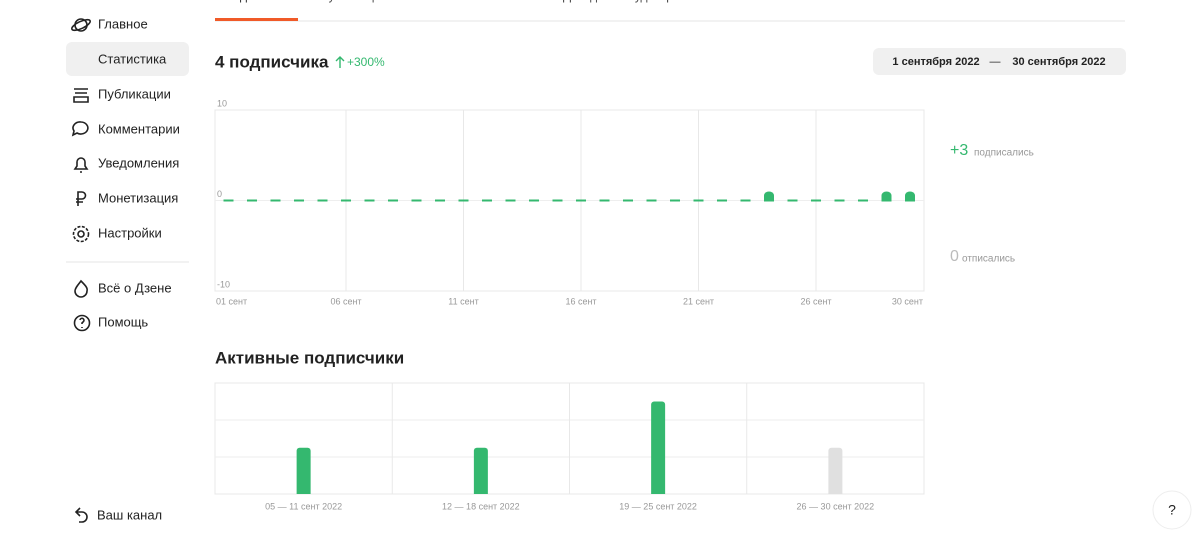 The image size is (1200, 543). I want to click on y-tick-label: 10, so click(222, 103).